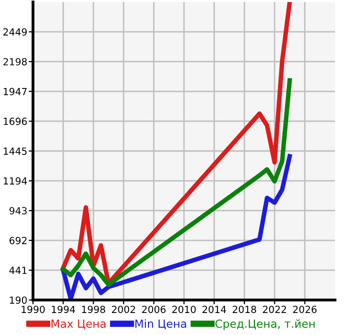 Image resolution: width=345 pixels, height=335 pixels. What do you see at coordinates (64, 310) in the screenshot?
I see `x-tick-label: 1994` at bounding box center [64, 310].